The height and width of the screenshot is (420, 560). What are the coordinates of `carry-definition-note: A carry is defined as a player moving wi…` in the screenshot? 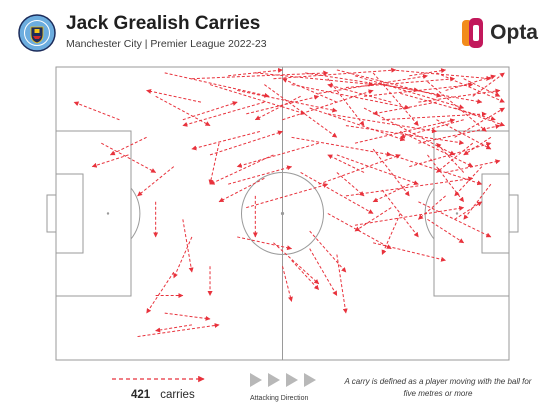 It's located at (438, 387).